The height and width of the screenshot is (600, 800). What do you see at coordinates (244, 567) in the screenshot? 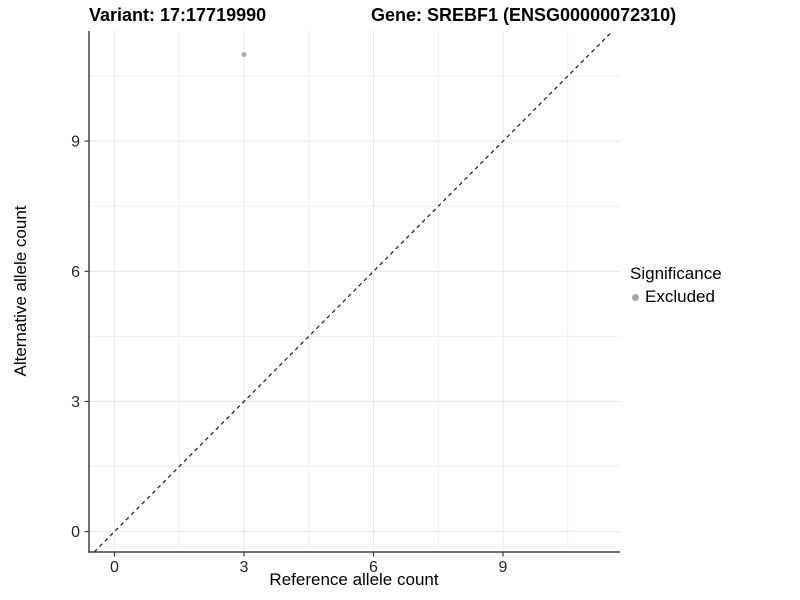
I see `x-tick-label: 3` at bounding box center [244, 567].